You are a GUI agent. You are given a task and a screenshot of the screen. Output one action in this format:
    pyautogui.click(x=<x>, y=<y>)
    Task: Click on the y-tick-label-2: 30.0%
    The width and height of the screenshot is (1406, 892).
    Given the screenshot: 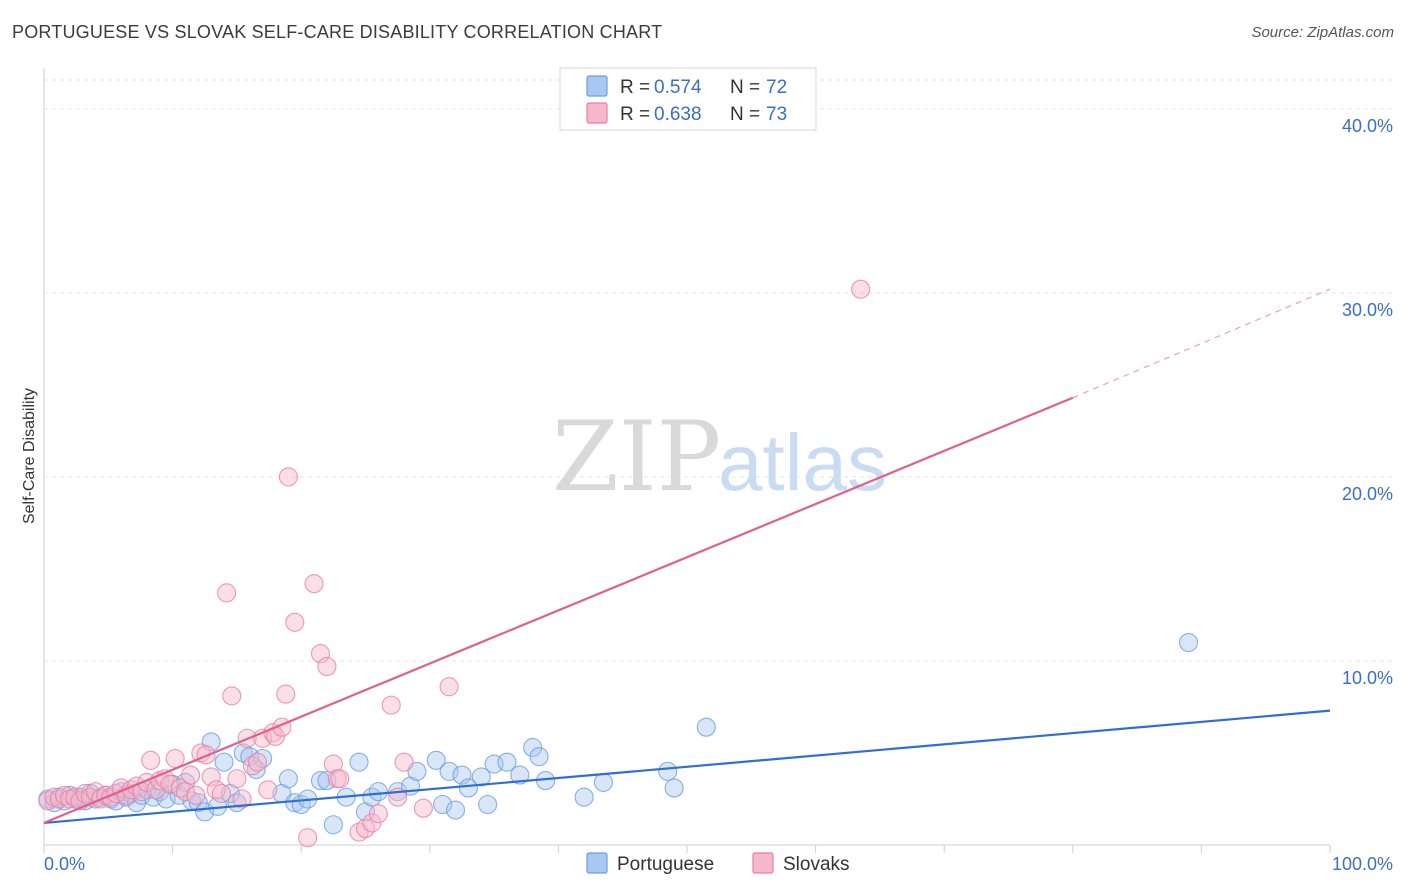 What is the action you would take?
    pyautogui.click(x=1367, y=310)
    